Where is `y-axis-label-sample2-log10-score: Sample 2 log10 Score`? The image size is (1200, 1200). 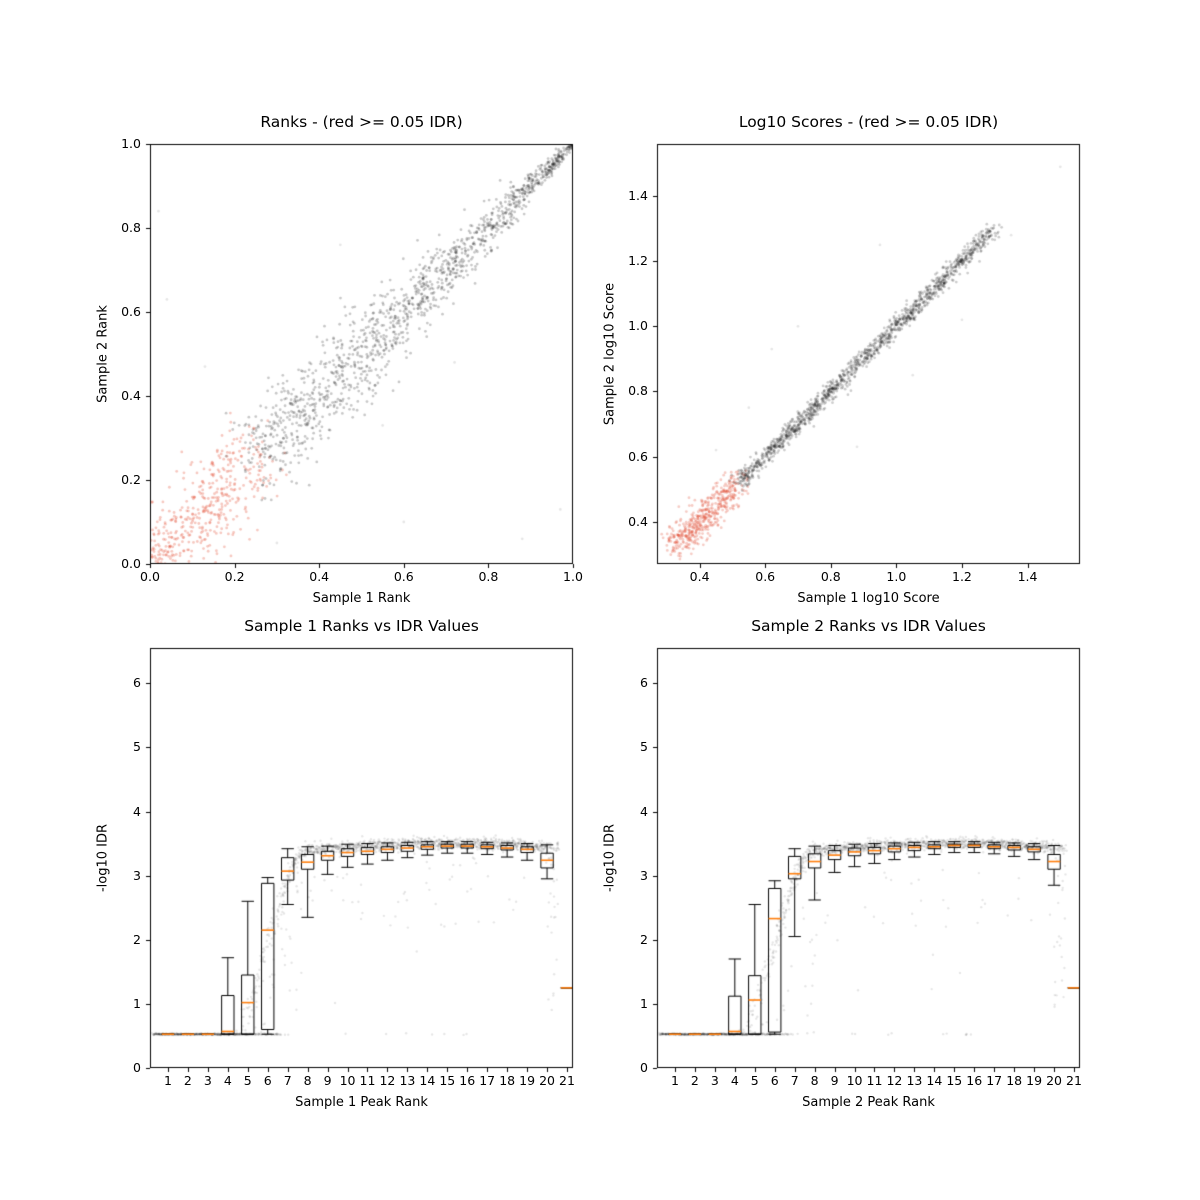 y-axis-label-sample2-log10-score: Sample 2 log10 Score is located at coordinates (610, 354).